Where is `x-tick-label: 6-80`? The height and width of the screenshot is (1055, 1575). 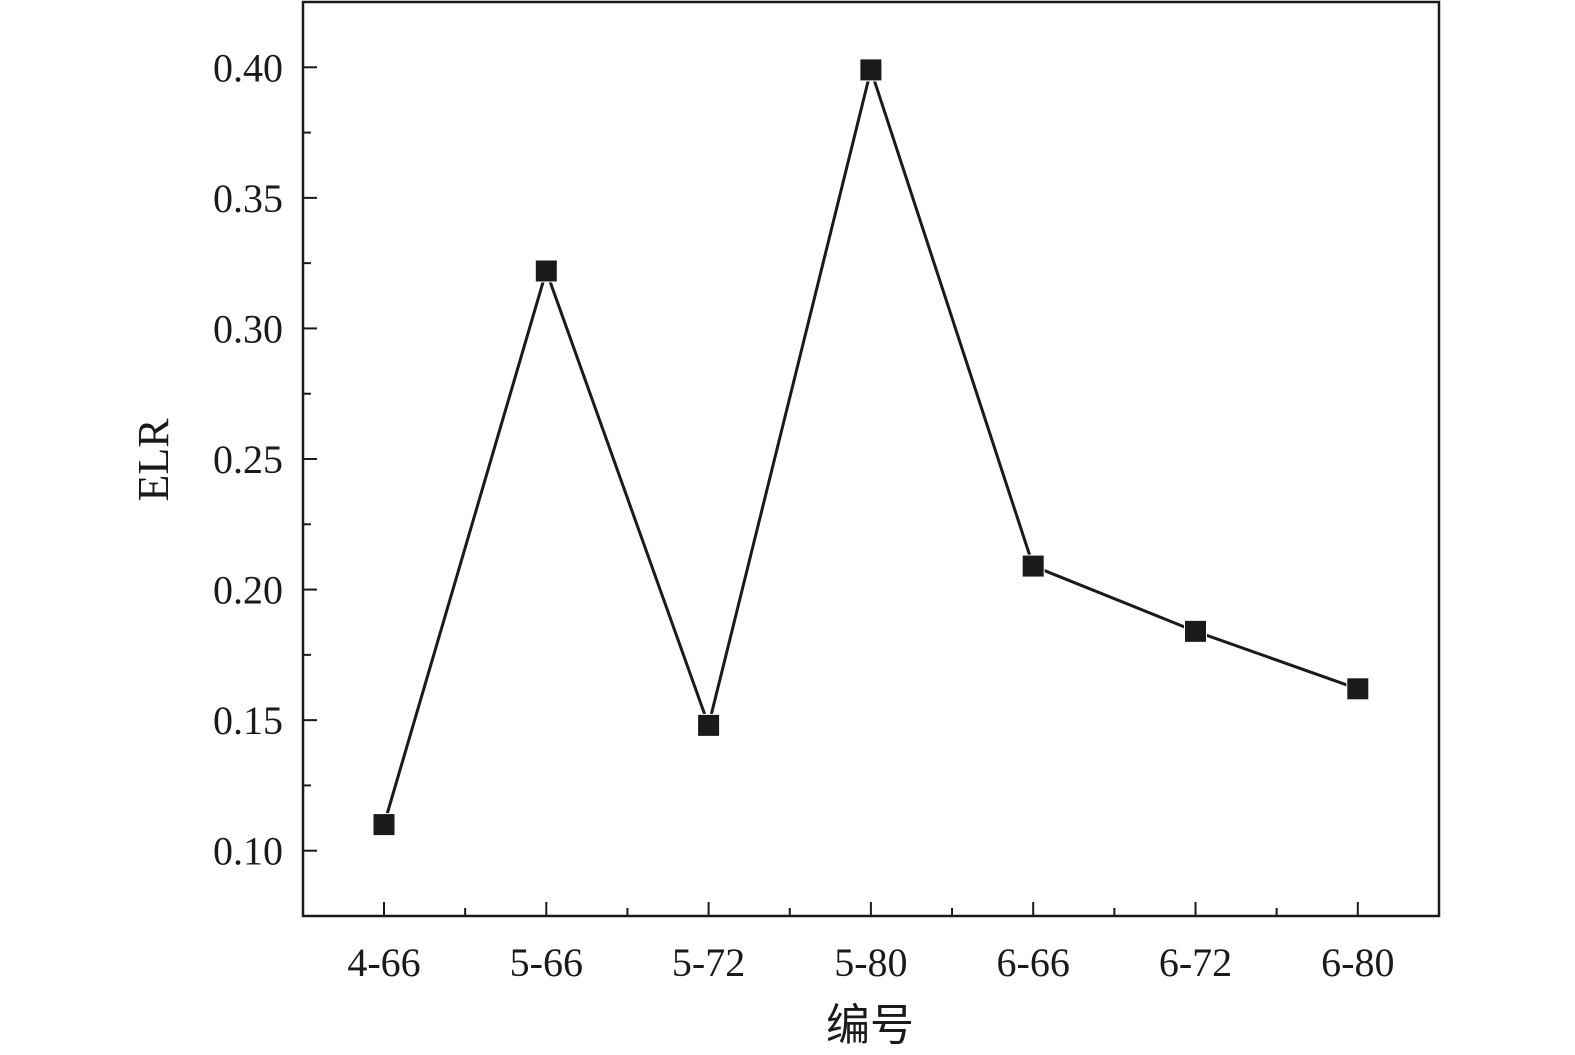 x-tick-label: 6-80 is located at coordinates (1357, 962).